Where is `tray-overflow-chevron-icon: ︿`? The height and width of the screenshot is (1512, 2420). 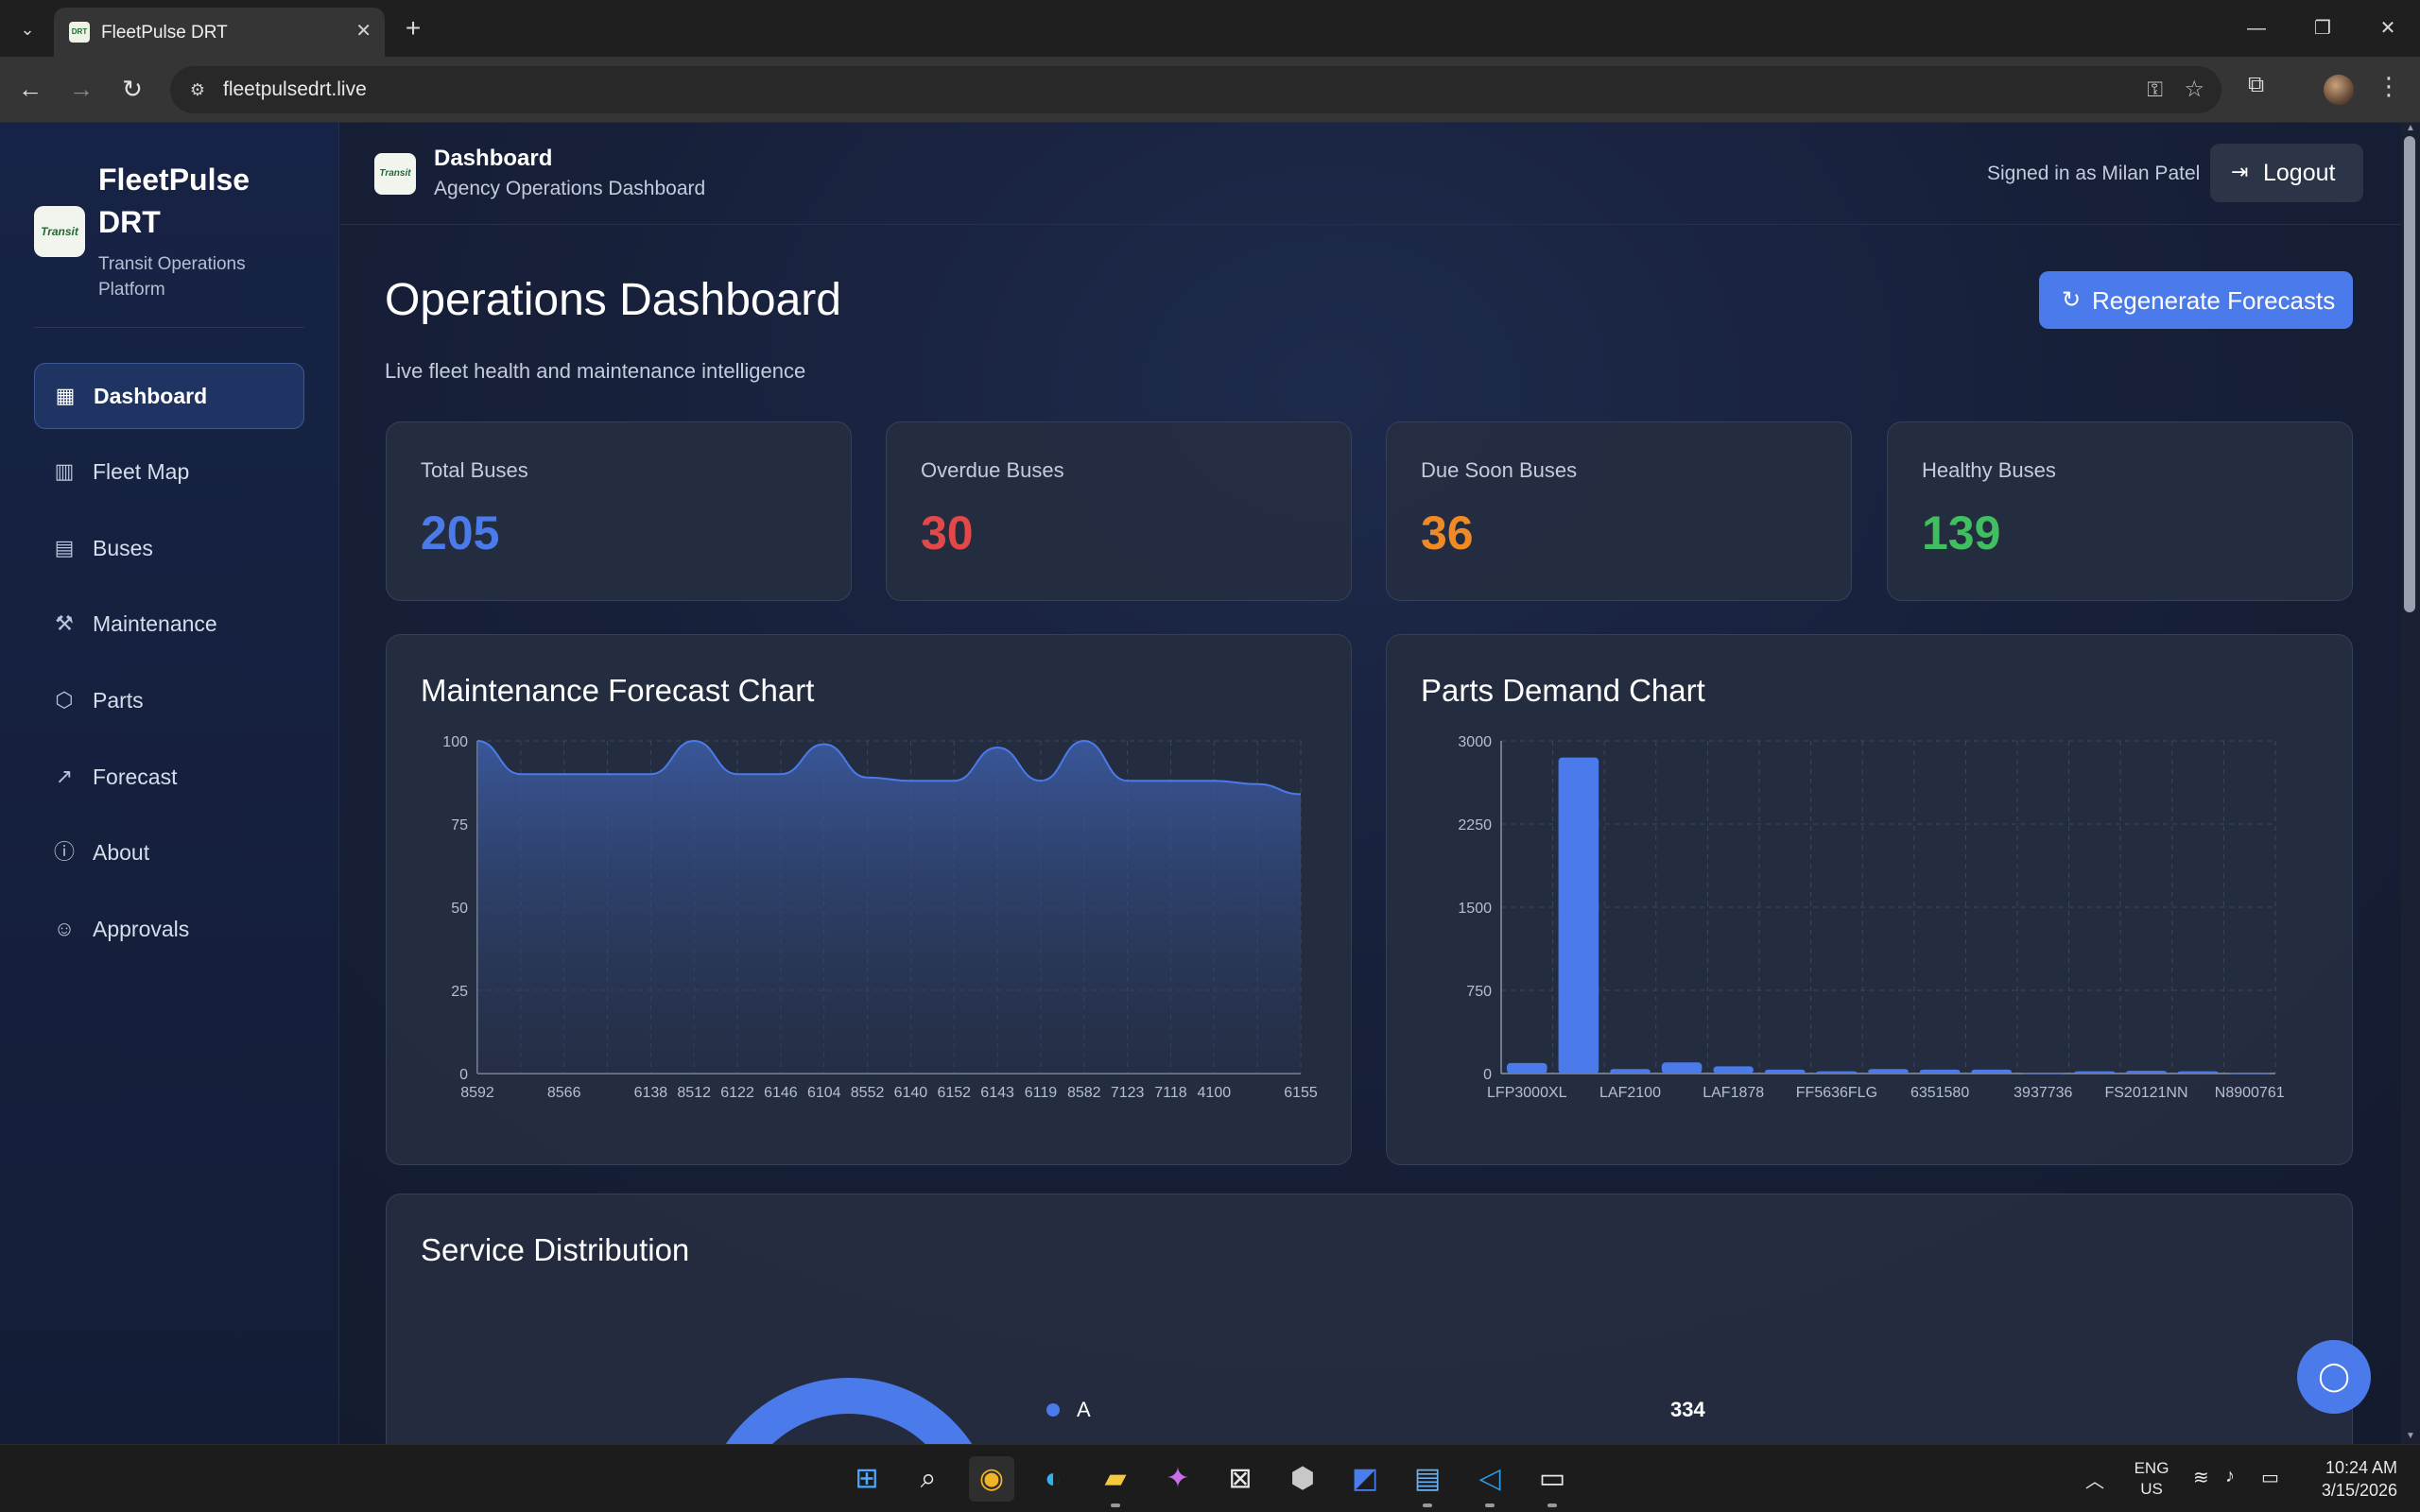 tray-overflow-chevron-icon: ︿ is located at coordinates (2094, 1479).